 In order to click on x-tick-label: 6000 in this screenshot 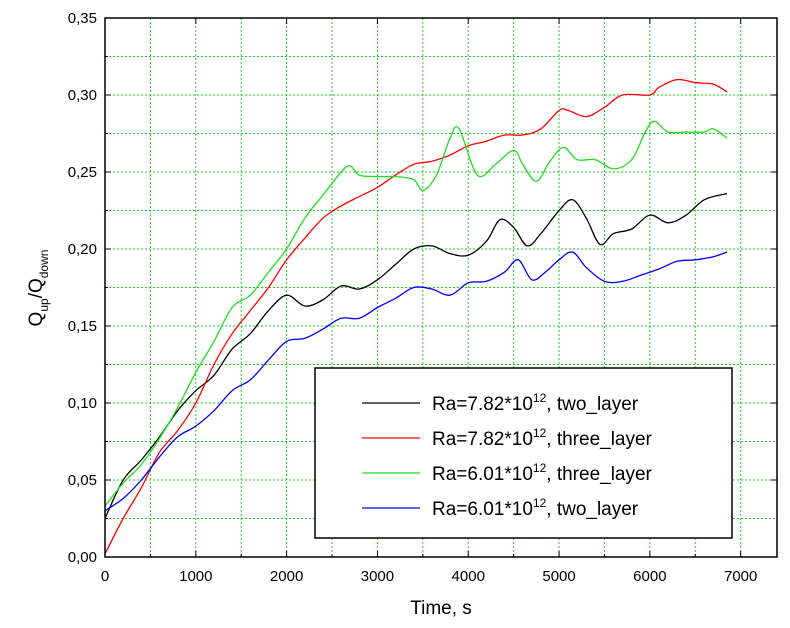, I will do `click(649, 576)`.